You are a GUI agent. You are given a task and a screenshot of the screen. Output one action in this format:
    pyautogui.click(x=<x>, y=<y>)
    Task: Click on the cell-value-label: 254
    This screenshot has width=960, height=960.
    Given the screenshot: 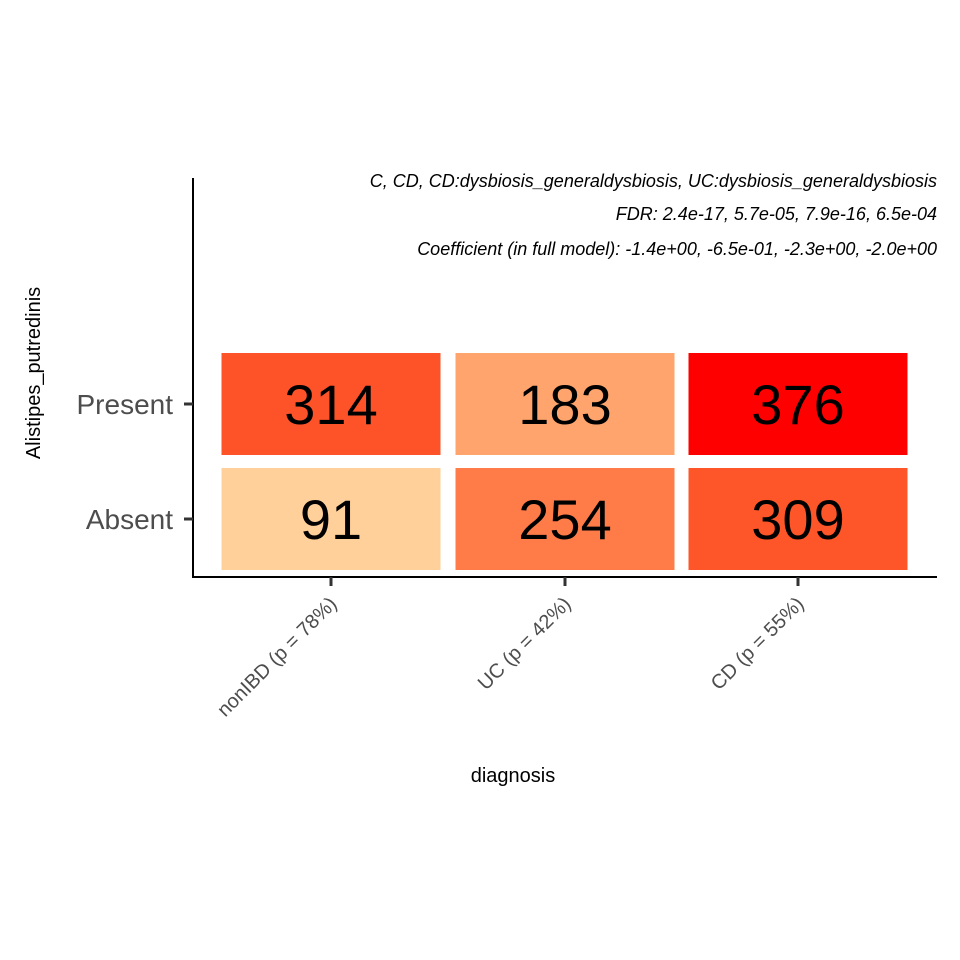 What is the action you would take?
    pyautogui.click(x=564, y=519)
    